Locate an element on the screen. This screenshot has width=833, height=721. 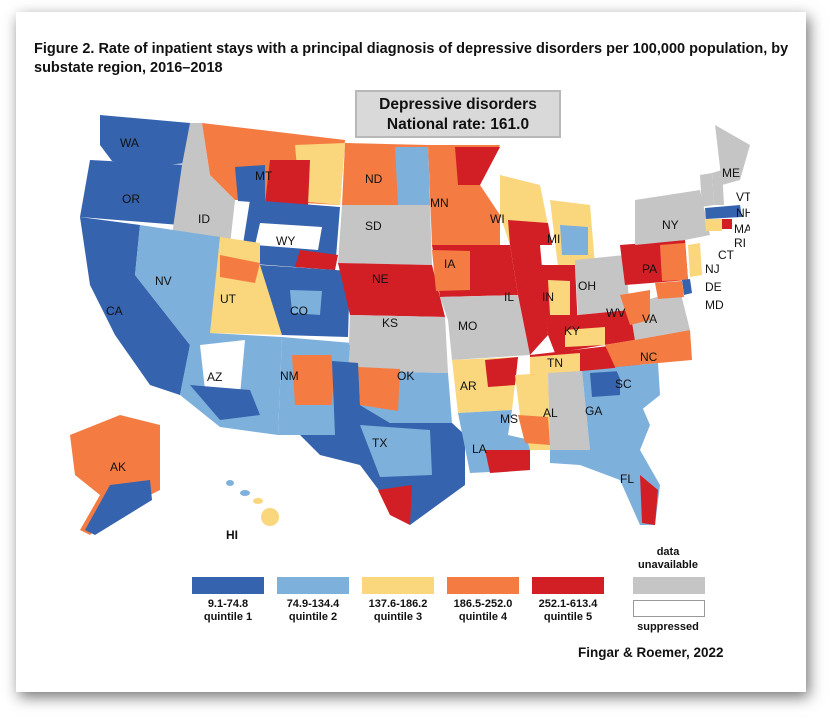
label-hi: HI is located at coordinates (232, 535).